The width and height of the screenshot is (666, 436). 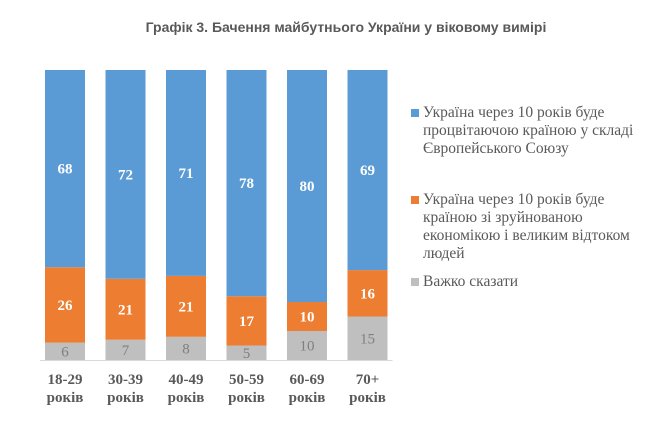 I want to click on x-tick-label-0-0: 18-29, so click(x=65, y=380).